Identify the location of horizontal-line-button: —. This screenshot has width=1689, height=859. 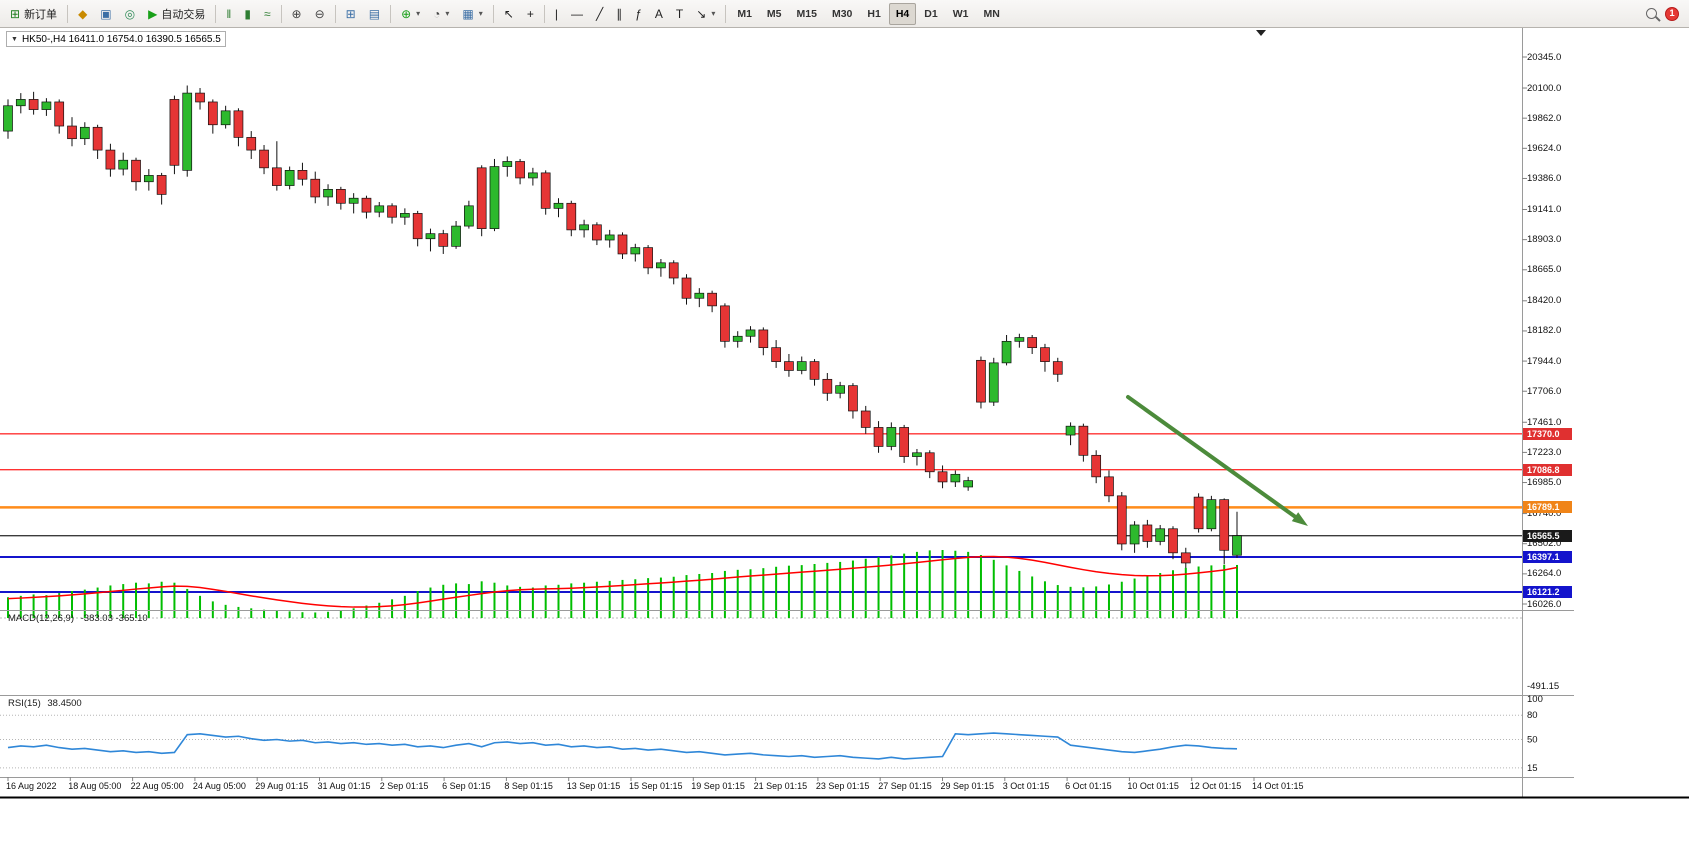
(577, 14).